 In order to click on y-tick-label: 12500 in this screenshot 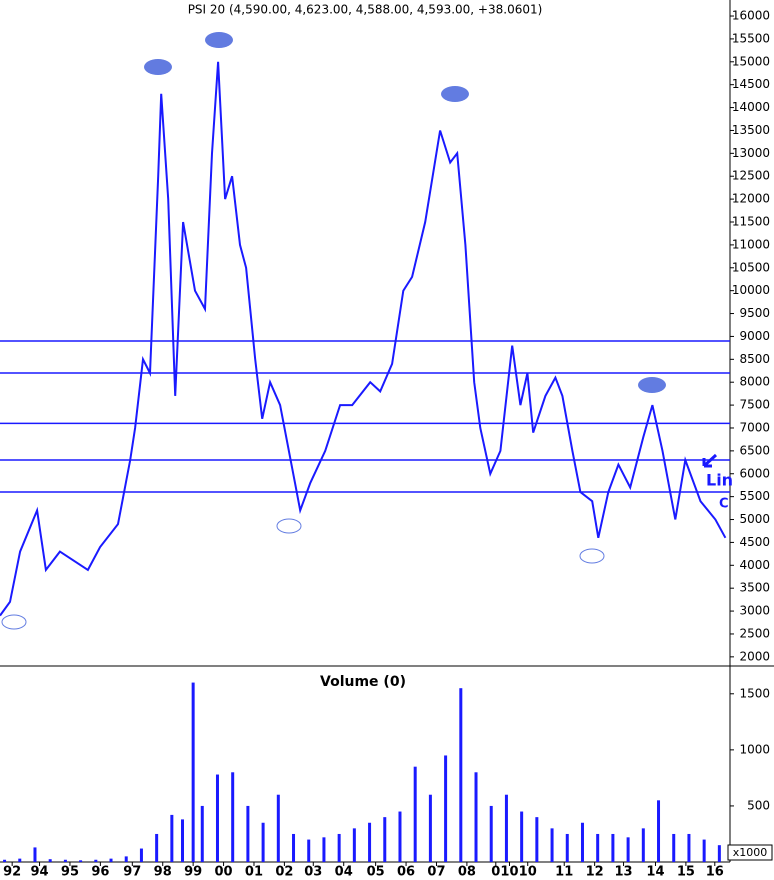, I will do `click(751, 176)`.